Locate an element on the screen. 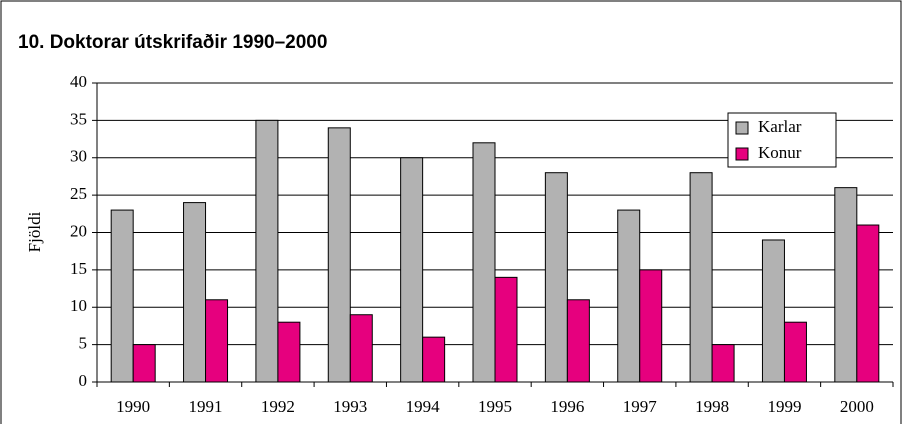 The height and width of the screenshot is (424, 902). x-tick-label: 1997 is located at coordinates (640, 406).